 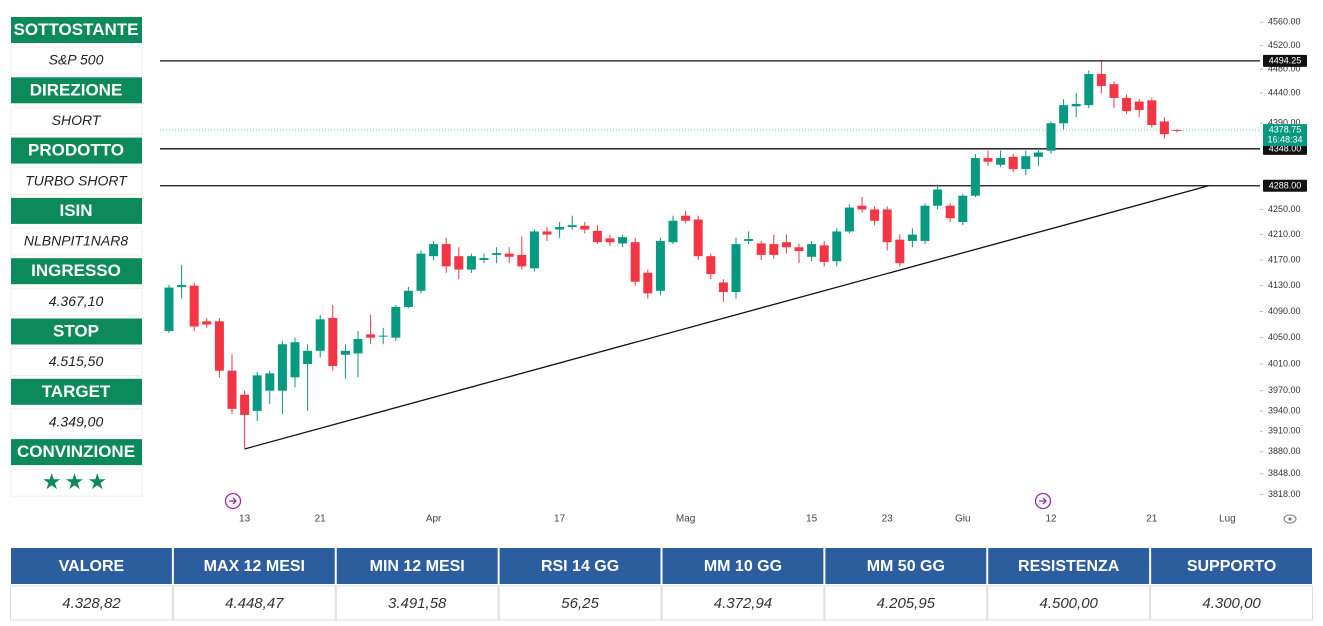 What do you see at coordinates (1231, 603) in the screenshot?
I see `value-text: 4.300,00` at bounding box center [1231, 603].